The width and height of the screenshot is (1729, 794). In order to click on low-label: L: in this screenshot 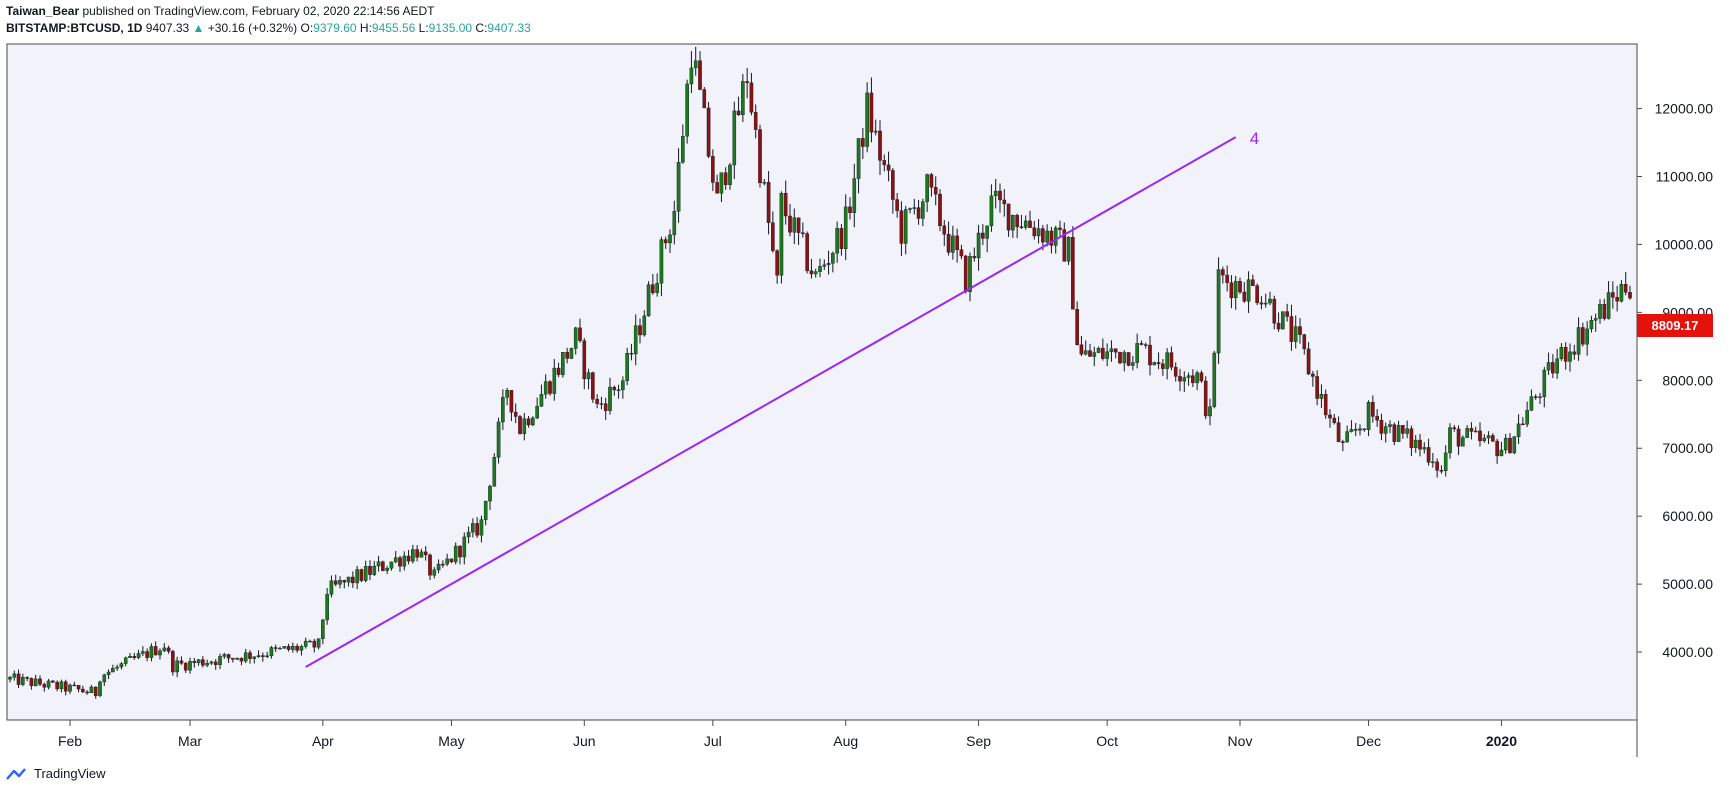, I will do `click(423, 28)`.